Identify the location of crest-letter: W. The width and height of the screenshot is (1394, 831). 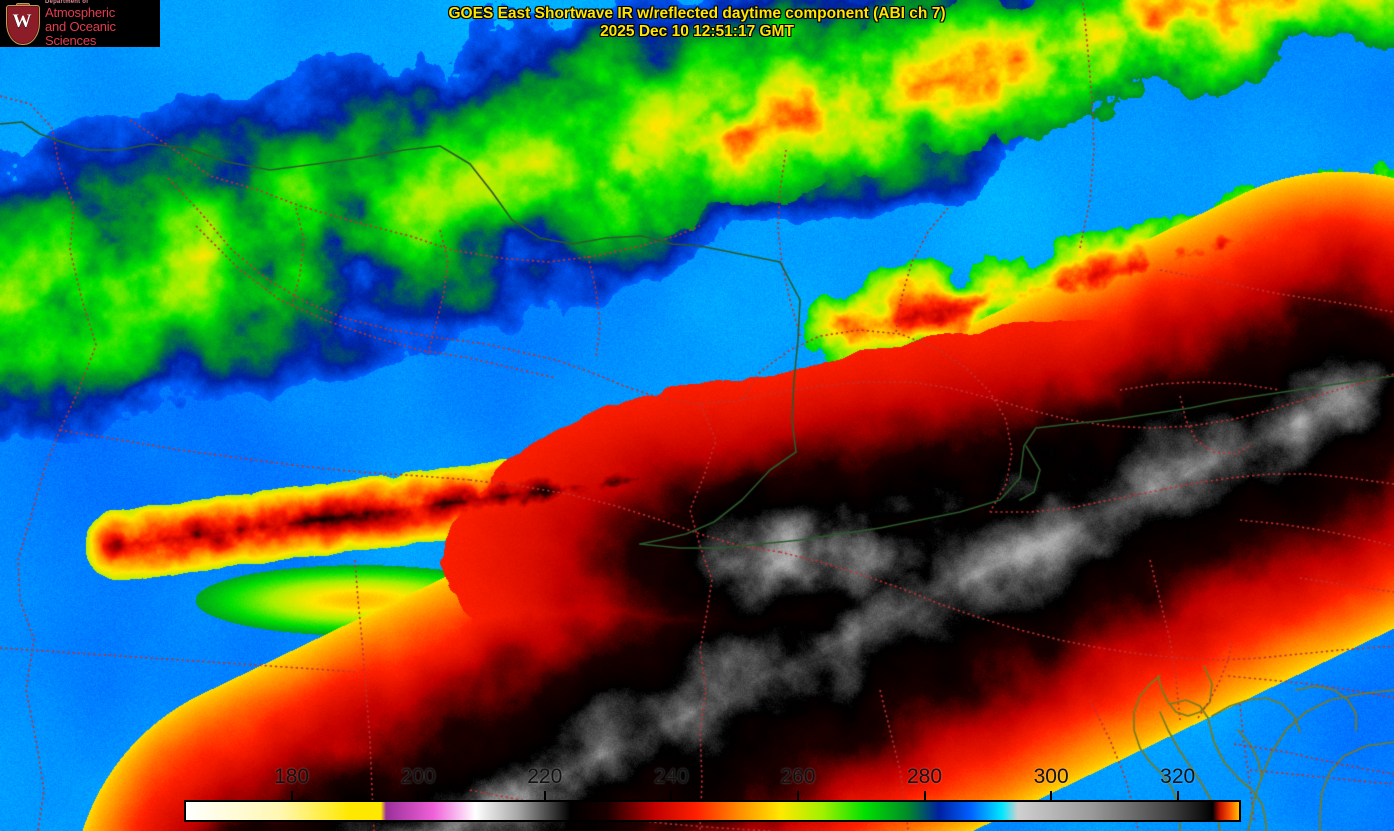
(22, 21).